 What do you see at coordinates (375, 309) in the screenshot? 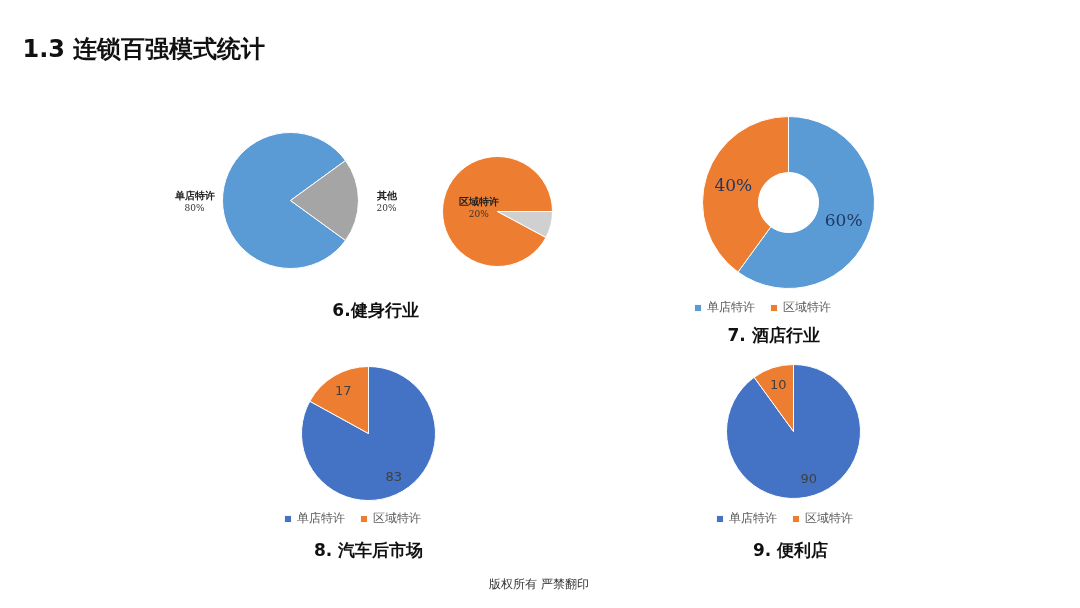
I see `text: 6.健身行业` at bounding box center [375, 309].